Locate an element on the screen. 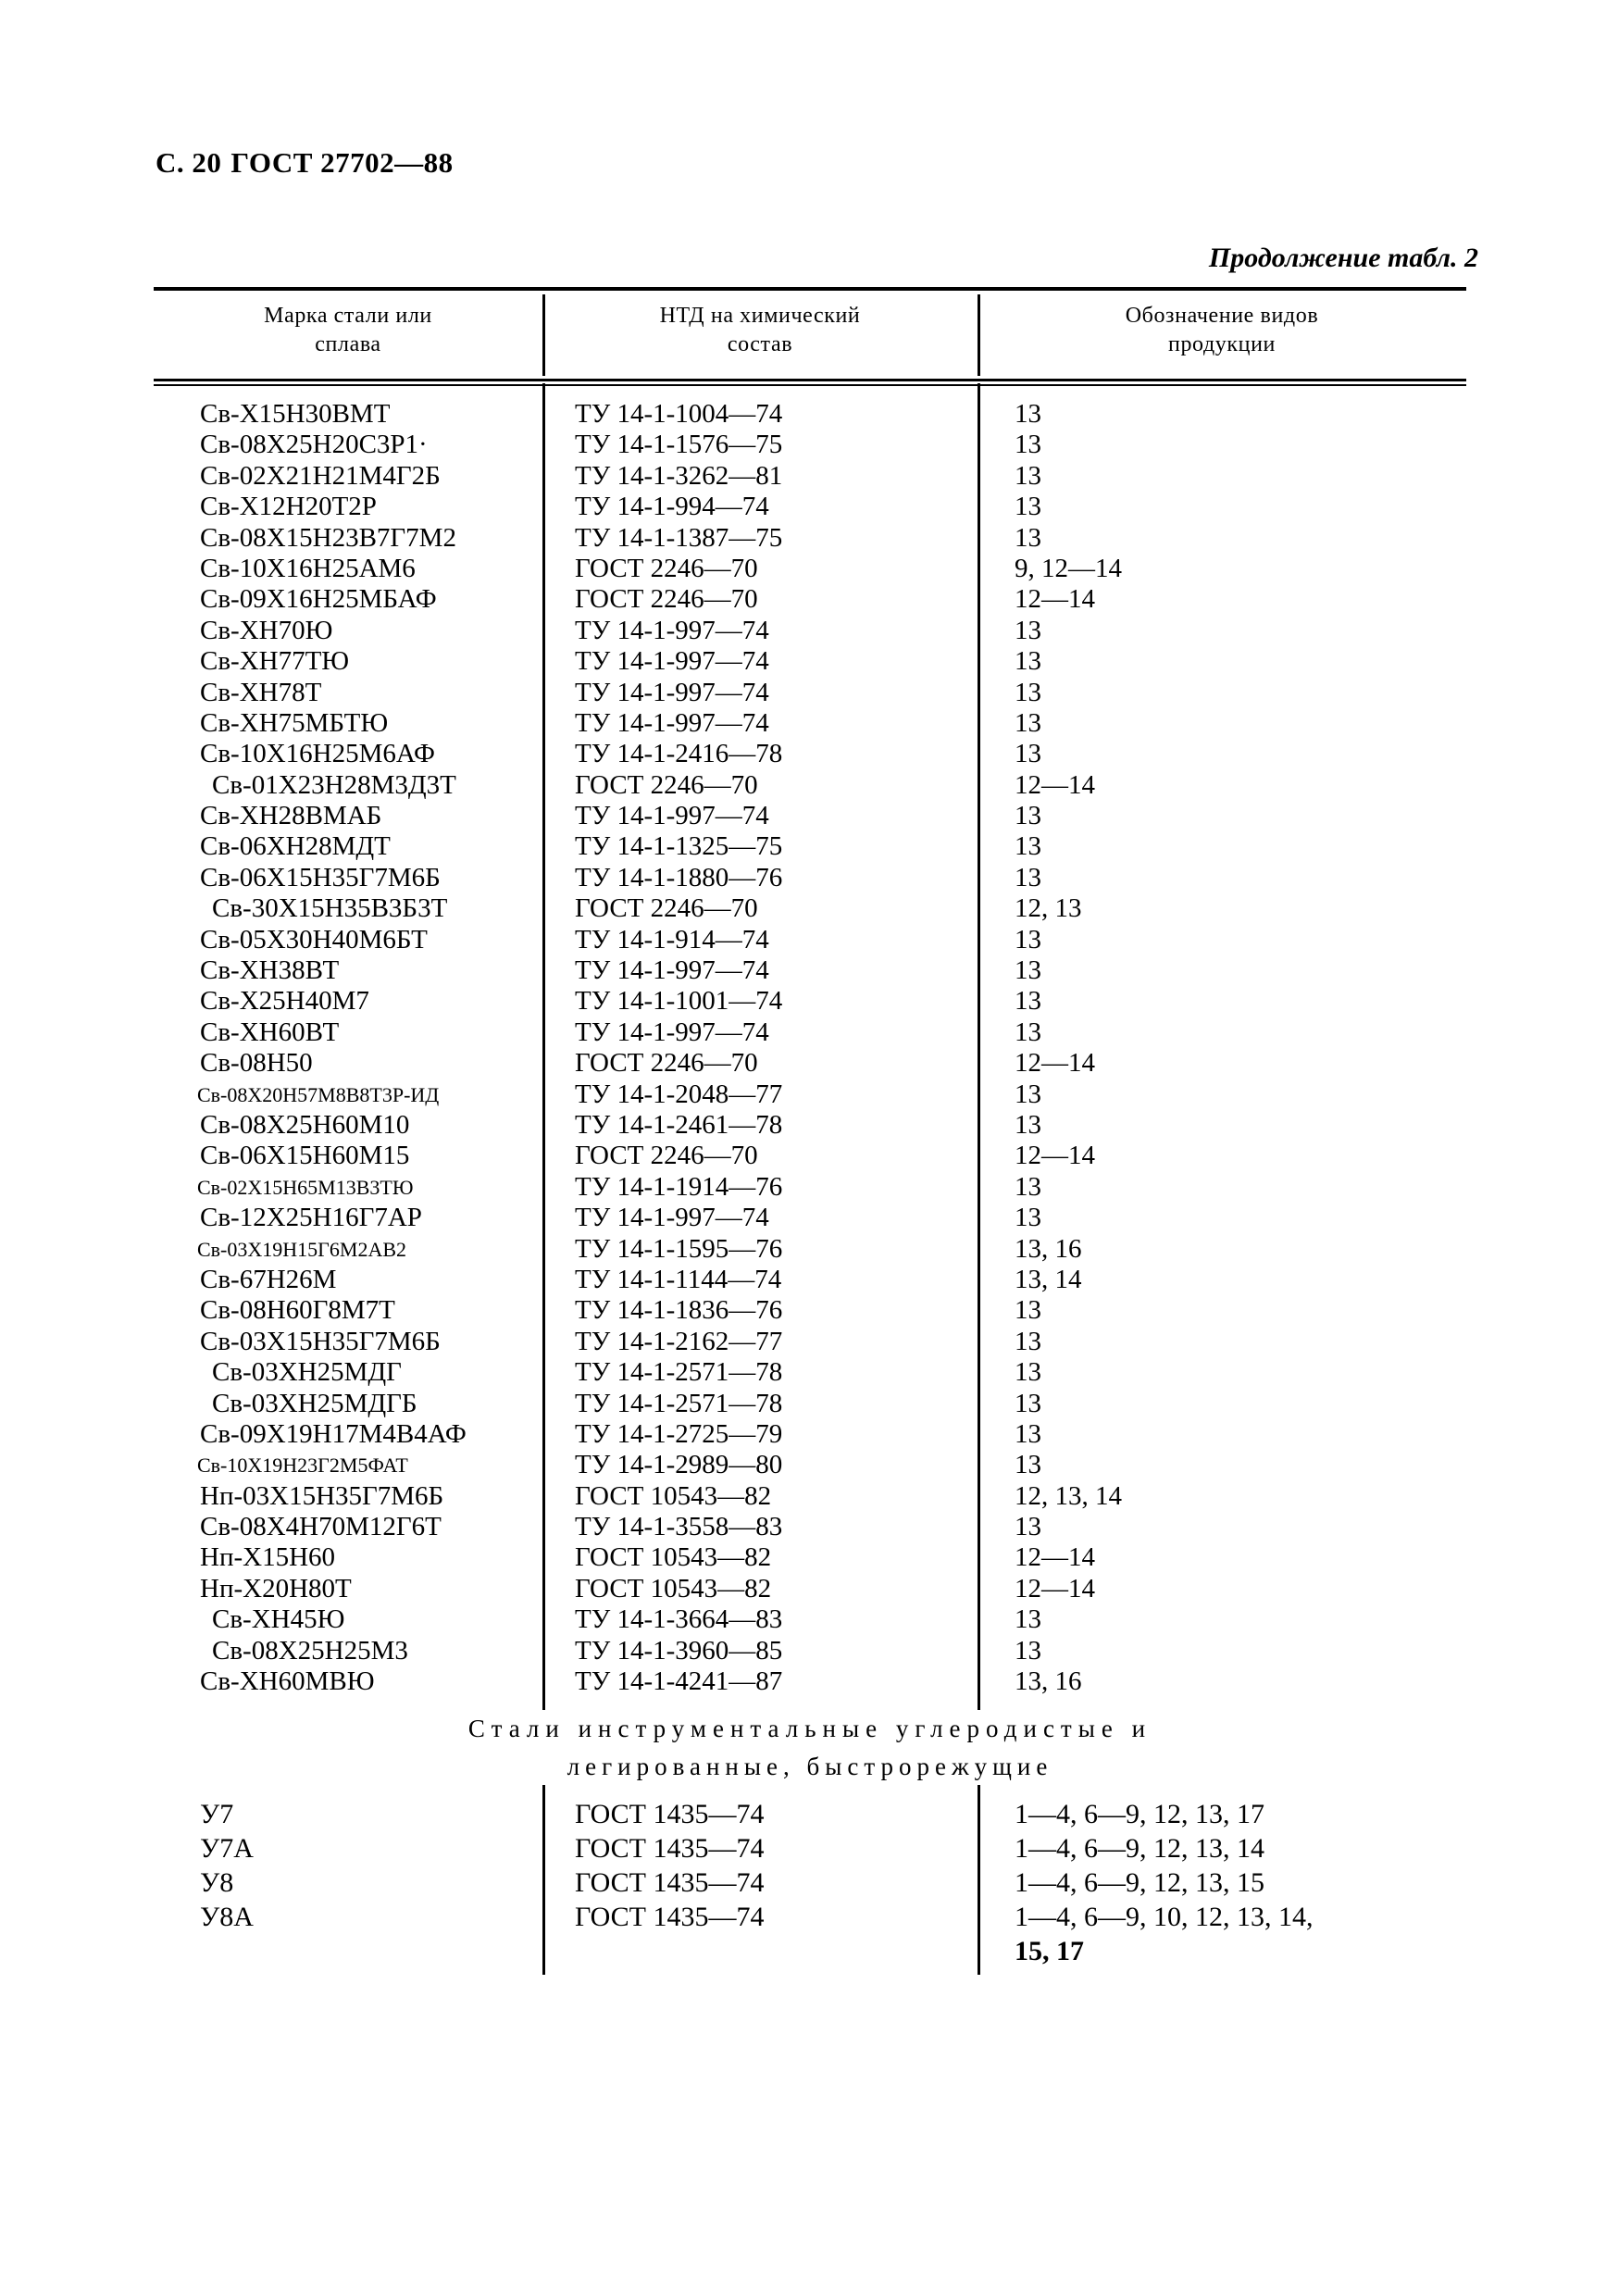 This screenshot has width=1619, height=2296. cell-grade: Св-02Х15Н65М13В3ТЮ is located at coordinates (306, 1187).